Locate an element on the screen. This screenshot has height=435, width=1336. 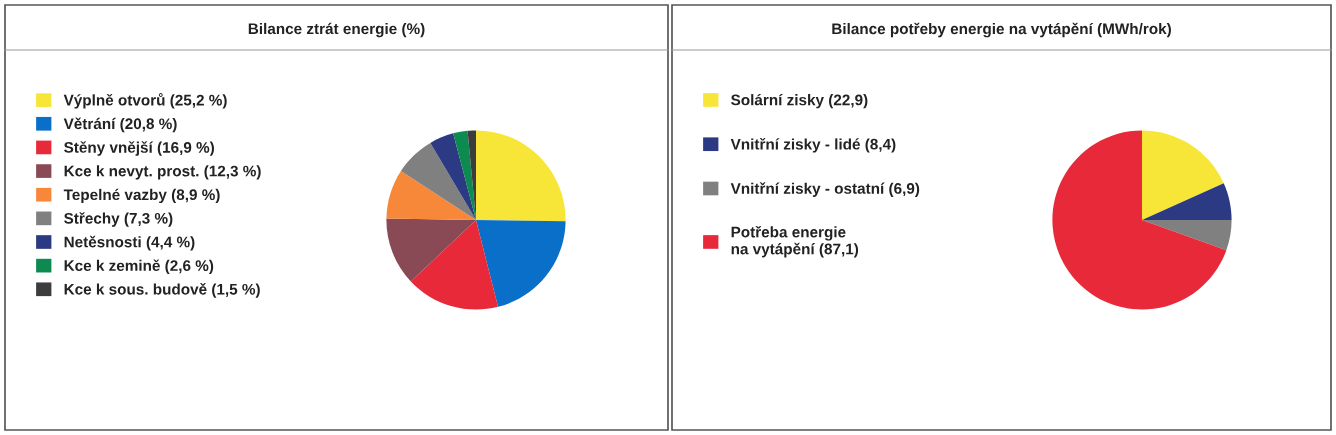
legend-label: Střechy (7,3 %) is located at coordinates (118, 219).